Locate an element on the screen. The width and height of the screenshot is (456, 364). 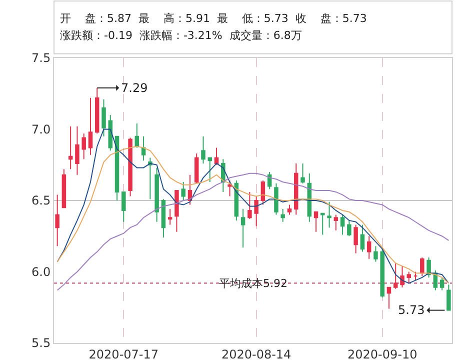
annotation: 7.29 is located at coordinates (134, 88).